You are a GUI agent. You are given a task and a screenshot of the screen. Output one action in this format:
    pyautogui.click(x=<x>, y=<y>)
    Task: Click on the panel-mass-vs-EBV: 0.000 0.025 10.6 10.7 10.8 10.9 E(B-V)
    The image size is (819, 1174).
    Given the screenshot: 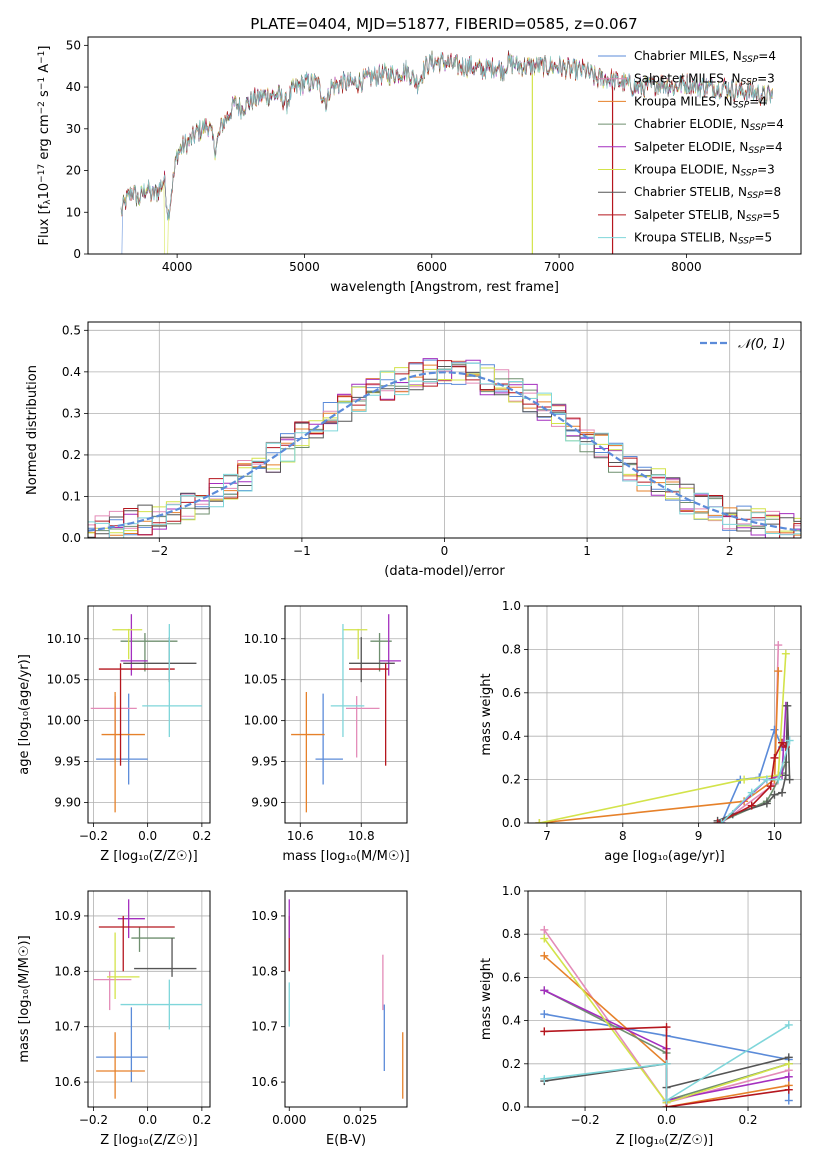 What is the action you would take?
    pyautogui.click(x=329, y=1019)
    